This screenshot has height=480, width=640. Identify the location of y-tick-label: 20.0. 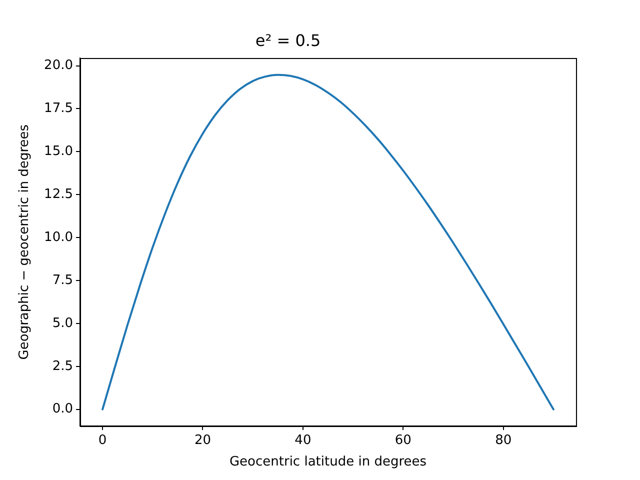
(58, 66).